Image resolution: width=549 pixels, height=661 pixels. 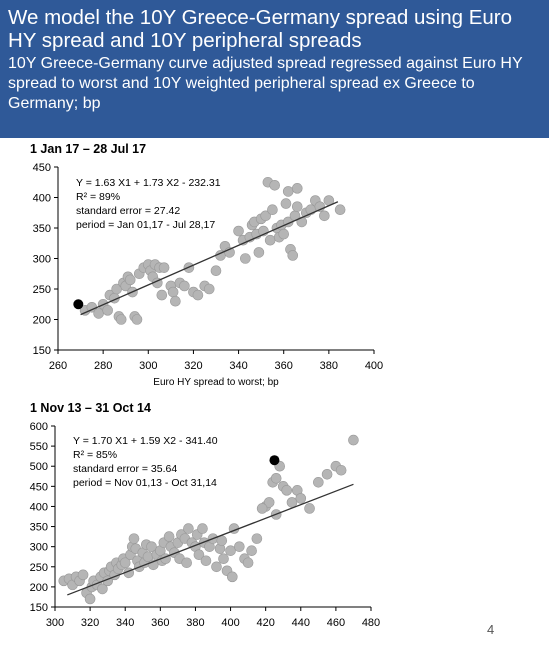 I want to click on annotation: standard error = 35.64, so click(x=125, y=469).